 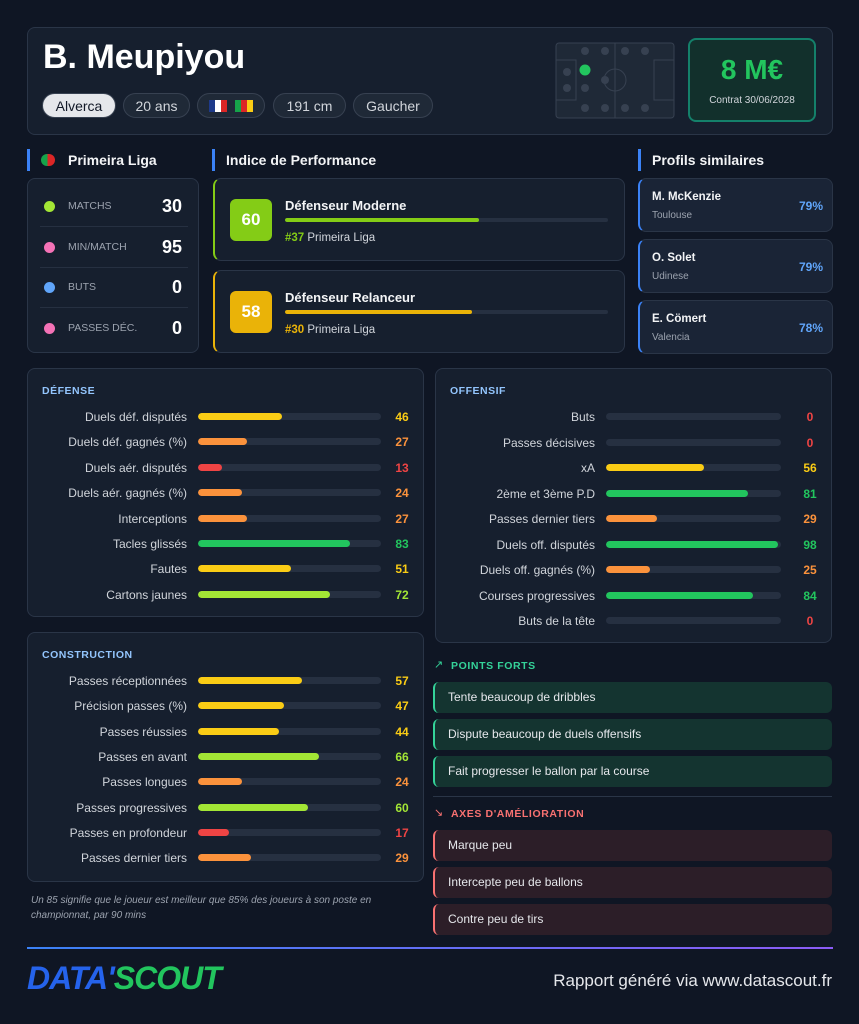 I want to click on list-icon: ↘, so click(x=439, y=813).